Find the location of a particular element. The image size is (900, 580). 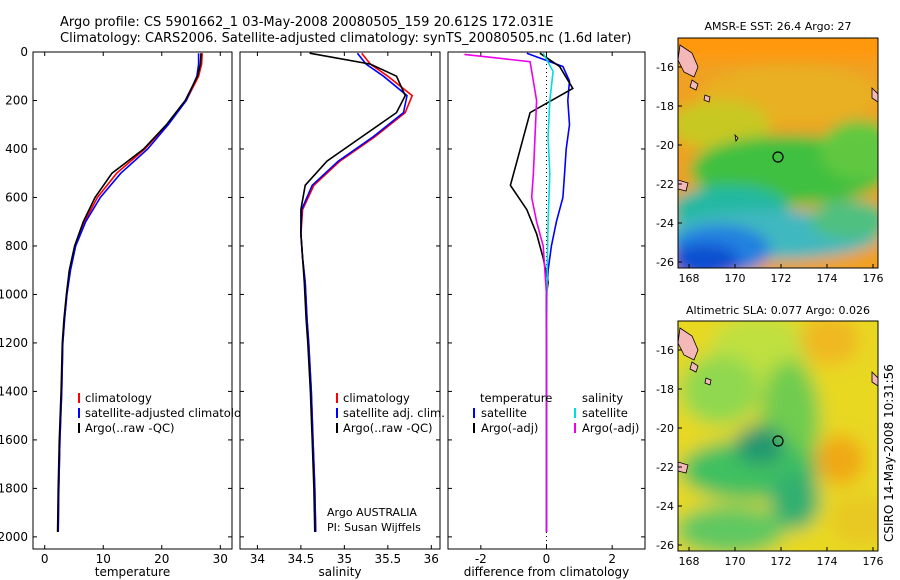

sst-field is located at coordinates (778, 153).